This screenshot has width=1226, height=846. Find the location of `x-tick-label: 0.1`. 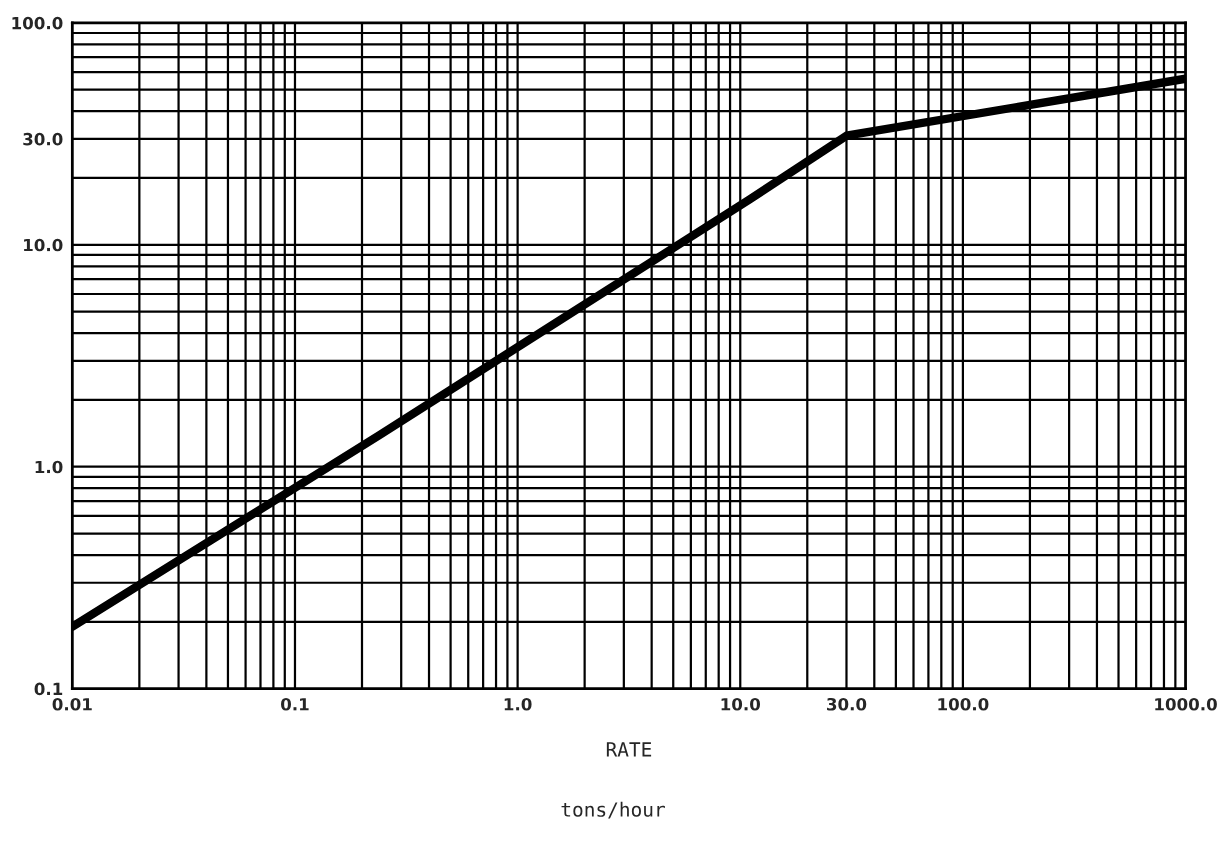

x-tick-label: 0.1 is located at coordinates (295, 704).